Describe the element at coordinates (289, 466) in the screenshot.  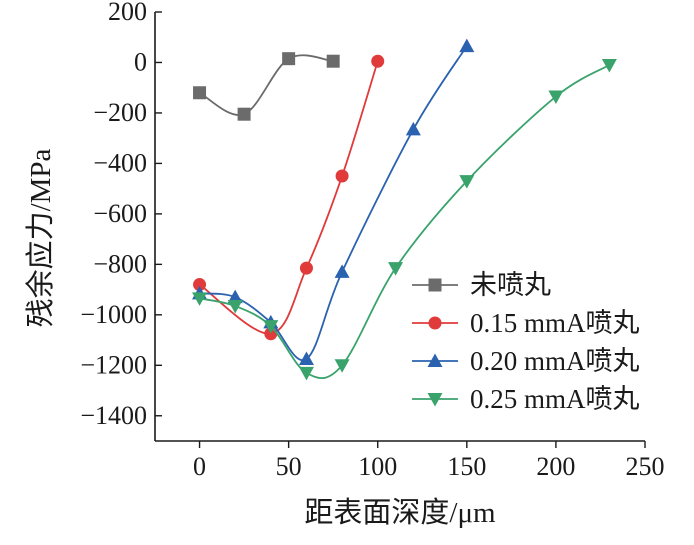
I see `x-tick-label: 50` at that location.